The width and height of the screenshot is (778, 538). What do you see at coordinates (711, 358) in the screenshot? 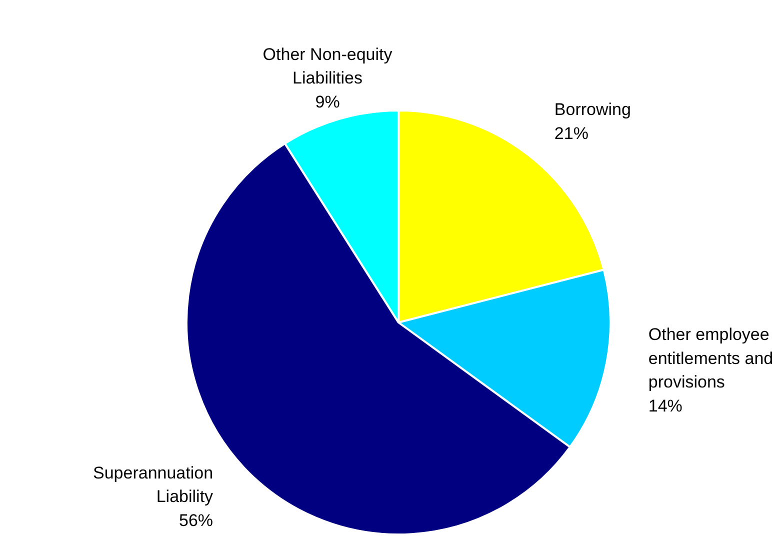
I see `slice-label: Other employee entitlements and provisions` at bounding box center [711, 358].